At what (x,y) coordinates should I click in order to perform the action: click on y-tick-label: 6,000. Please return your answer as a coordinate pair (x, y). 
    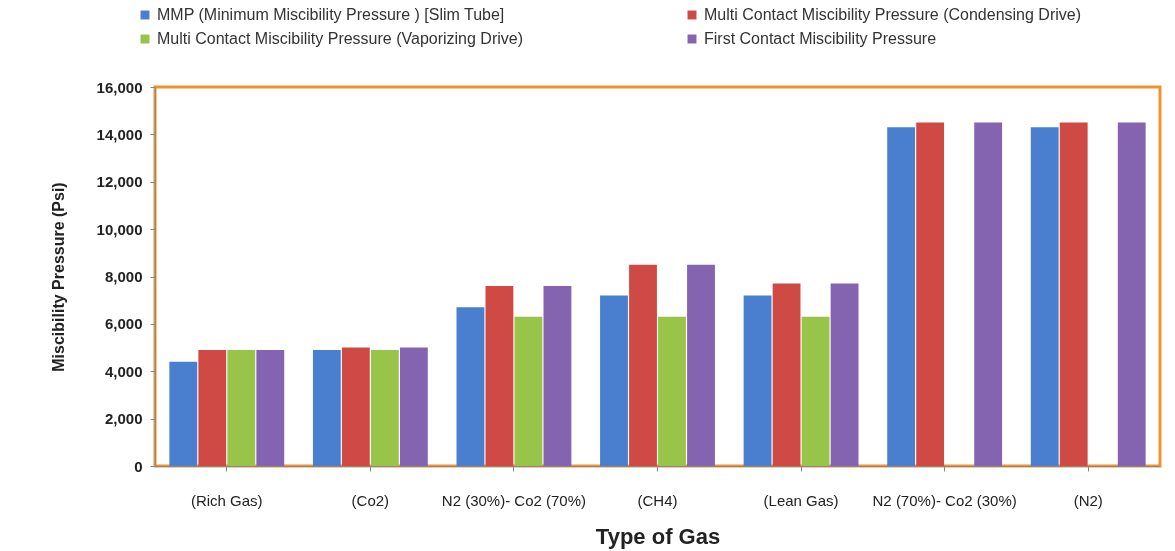
    Looking at the image, I should click on (123, 324).